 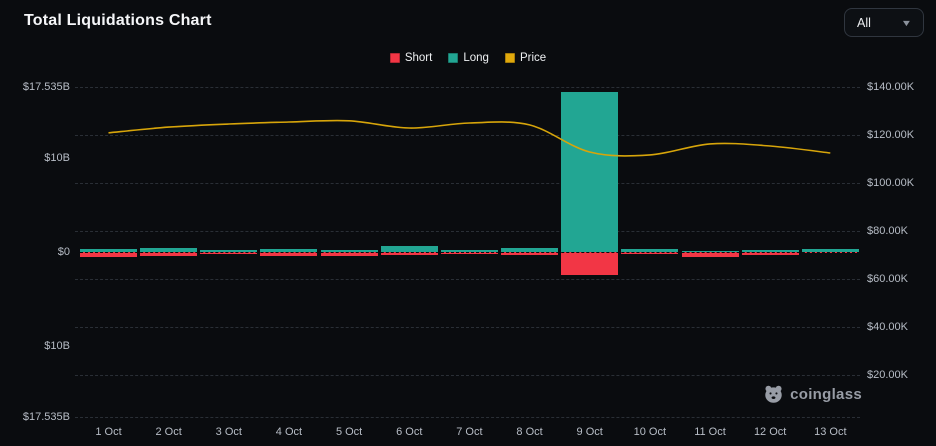 What do you see at coordinates (509, 58) in the screenshot?
I see `legend-swatch-price` at bounding box center [509, 58].